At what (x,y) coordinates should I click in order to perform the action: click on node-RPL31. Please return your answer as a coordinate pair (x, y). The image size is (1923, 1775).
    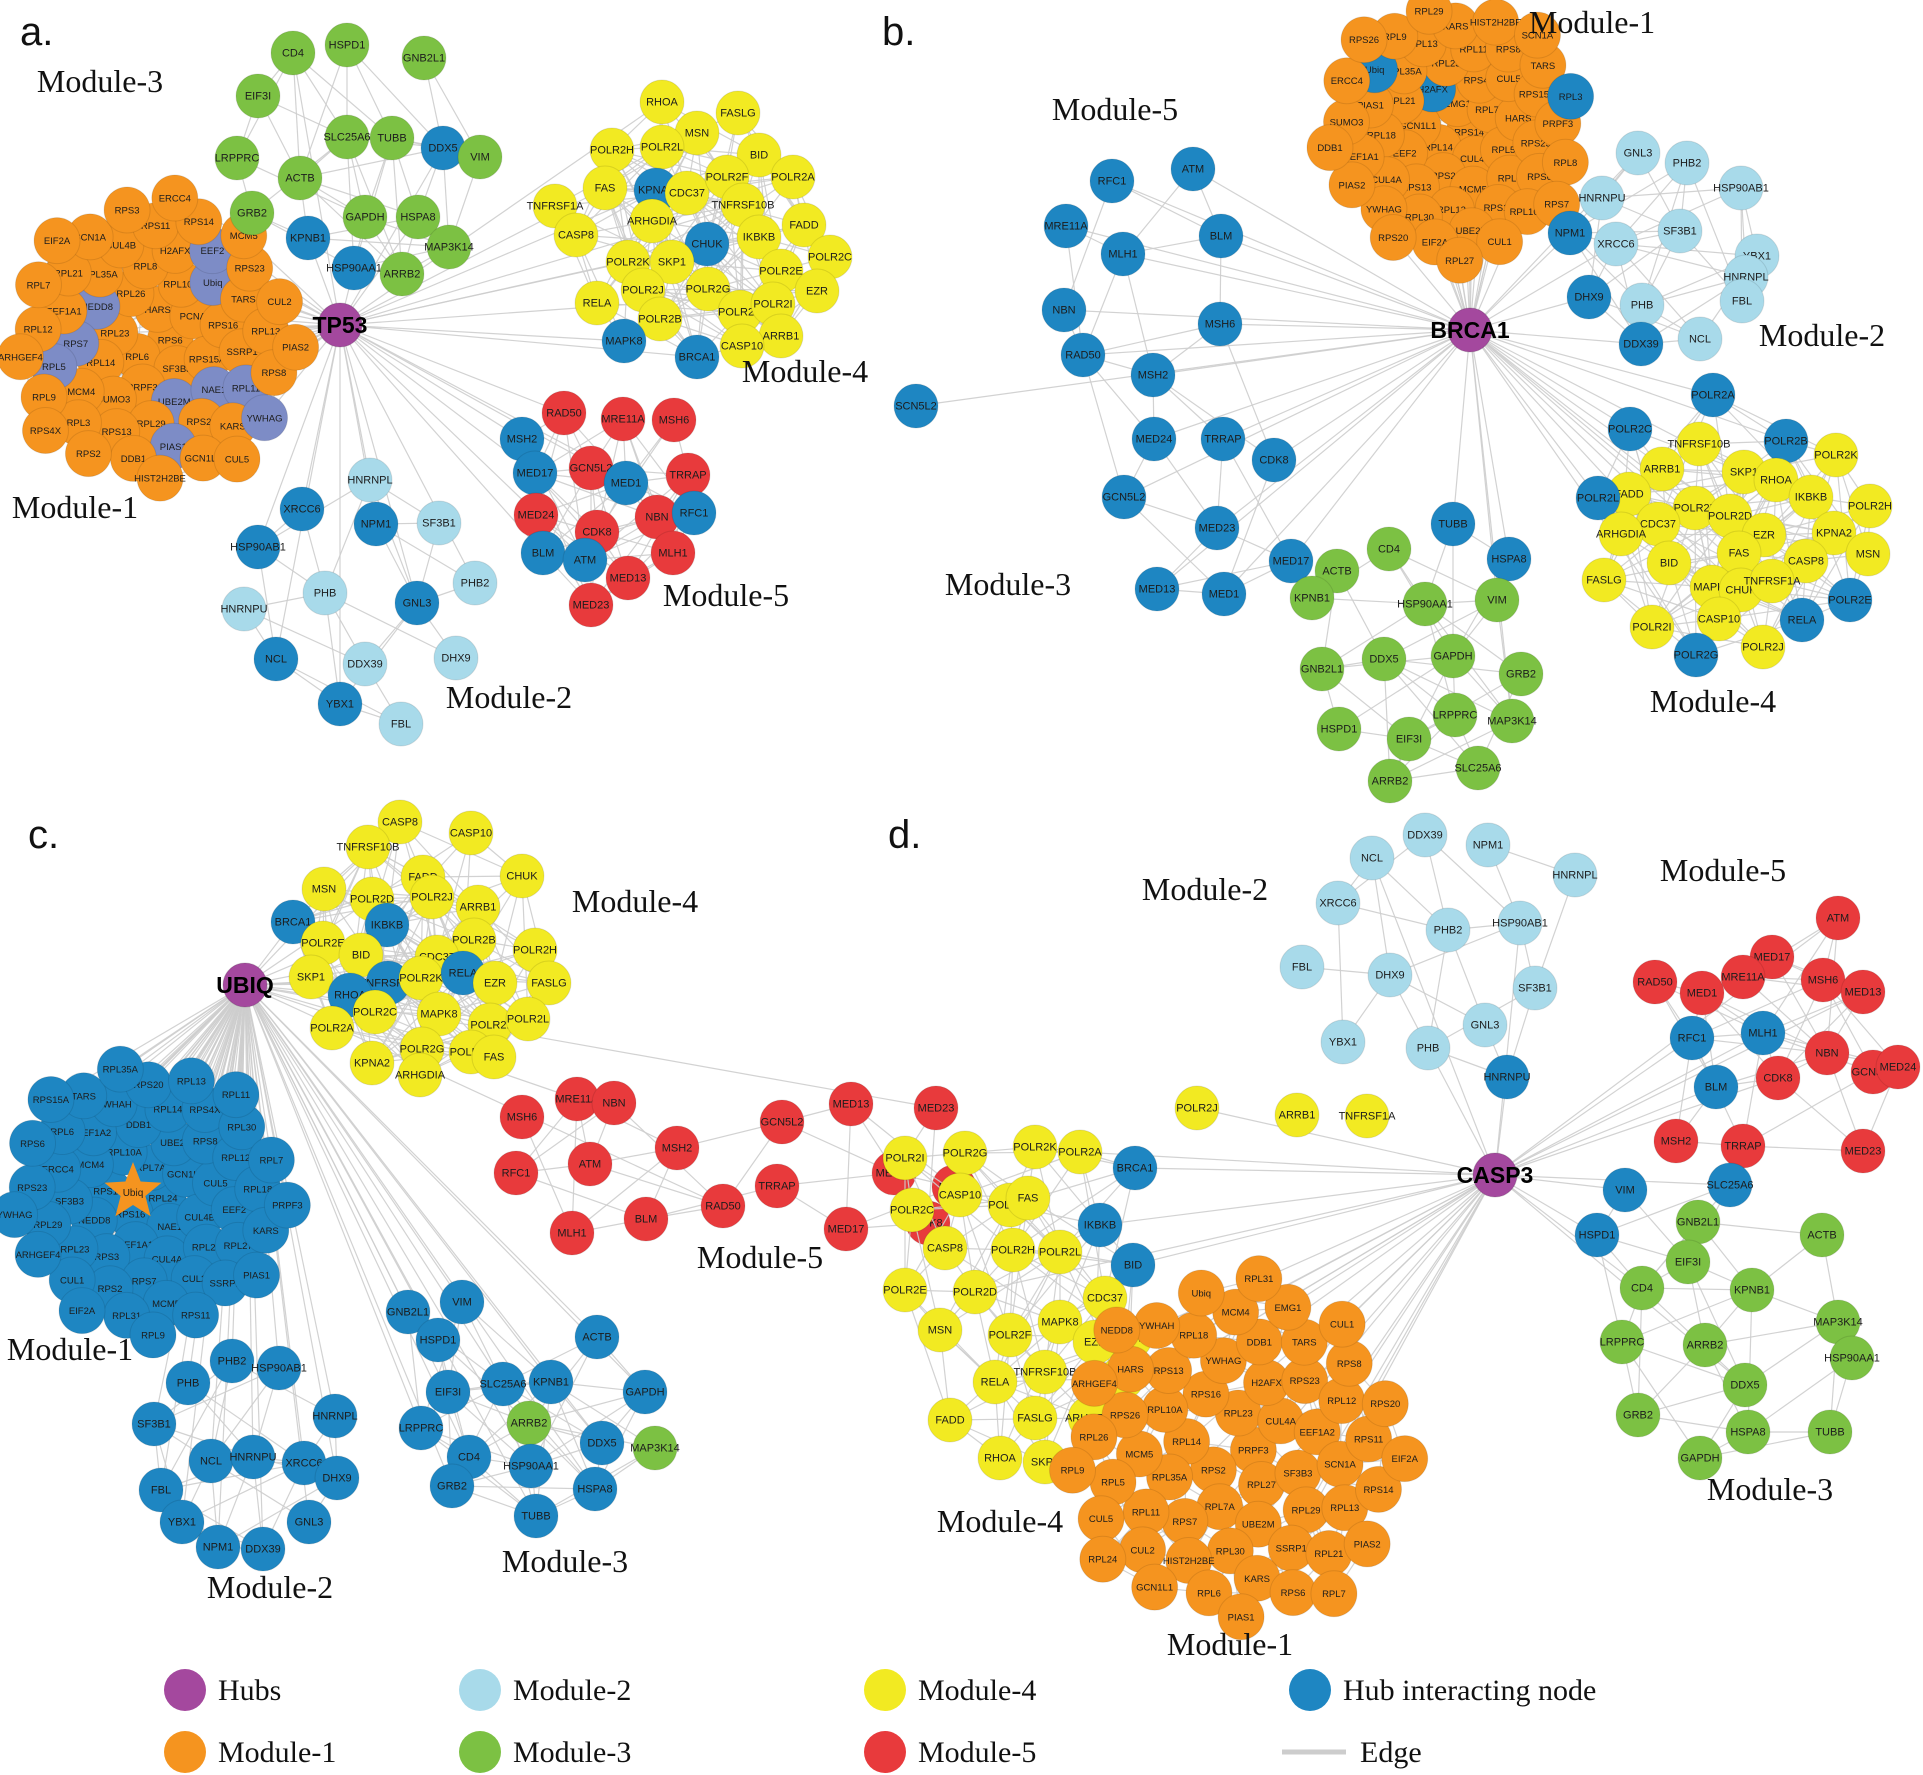
    Looking at the image, I should click on (1259, 1279).